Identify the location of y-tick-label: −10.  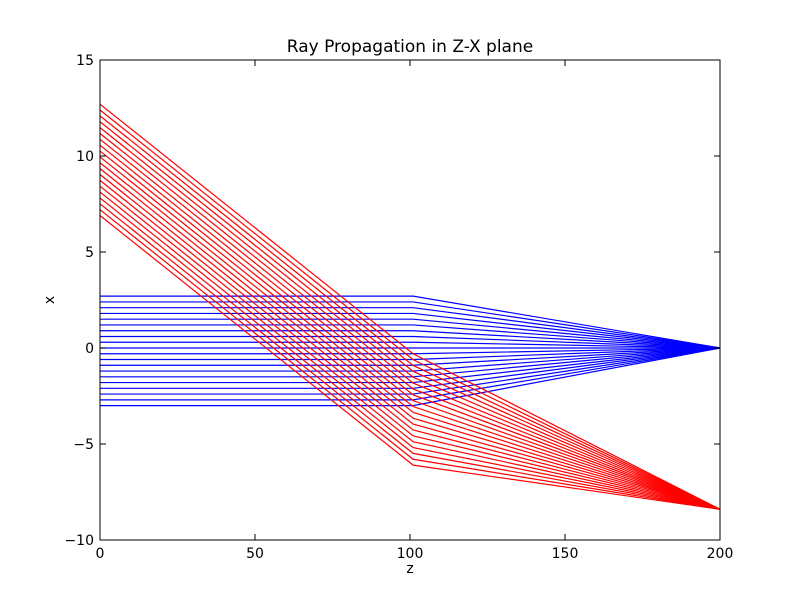
(79, 541).